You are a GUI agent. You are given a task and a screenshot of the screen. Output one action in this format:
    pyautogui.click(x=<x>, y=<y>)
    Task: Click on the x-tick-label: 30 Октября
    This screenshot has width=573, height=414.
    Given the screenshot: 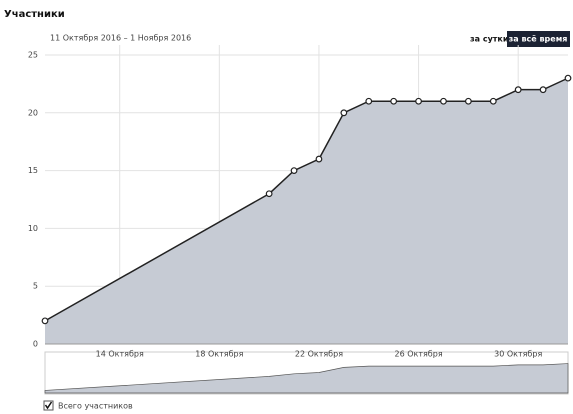 What is the action you would take?
    pyautogui.click(x=518, y=354)
    